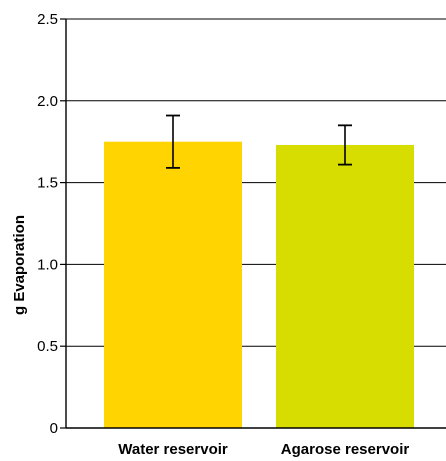 The height and width of the screenshot is (461, 446). I want to click on x-category-labels: Water reservoir Agarose reservoir, so click(263, 449).